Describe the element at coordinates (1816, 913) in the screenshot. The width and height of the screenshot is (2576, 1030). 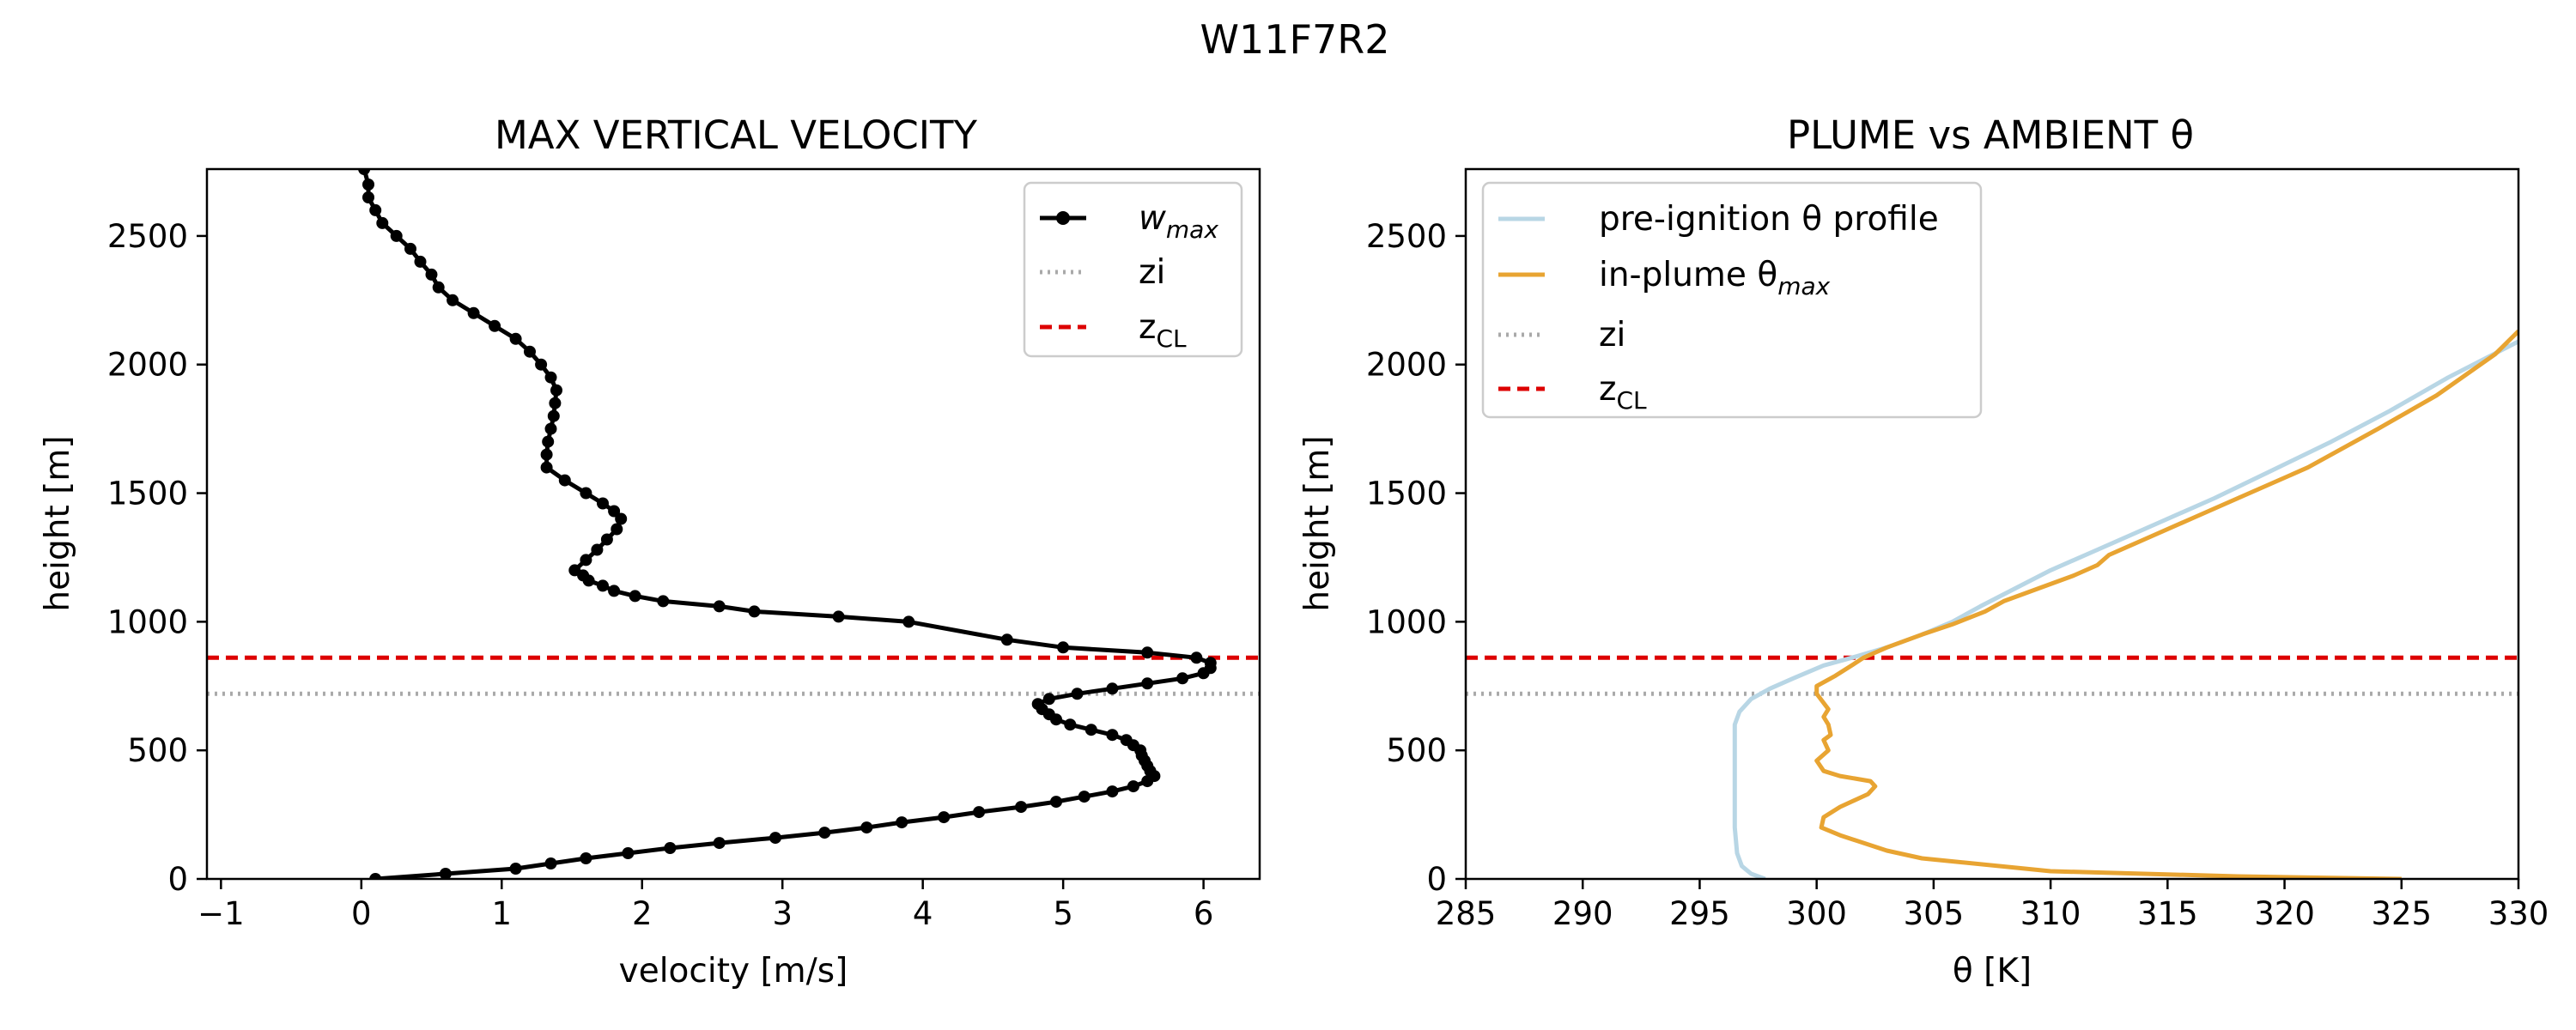
I see `theta-x-tick-label: 300` at that location.